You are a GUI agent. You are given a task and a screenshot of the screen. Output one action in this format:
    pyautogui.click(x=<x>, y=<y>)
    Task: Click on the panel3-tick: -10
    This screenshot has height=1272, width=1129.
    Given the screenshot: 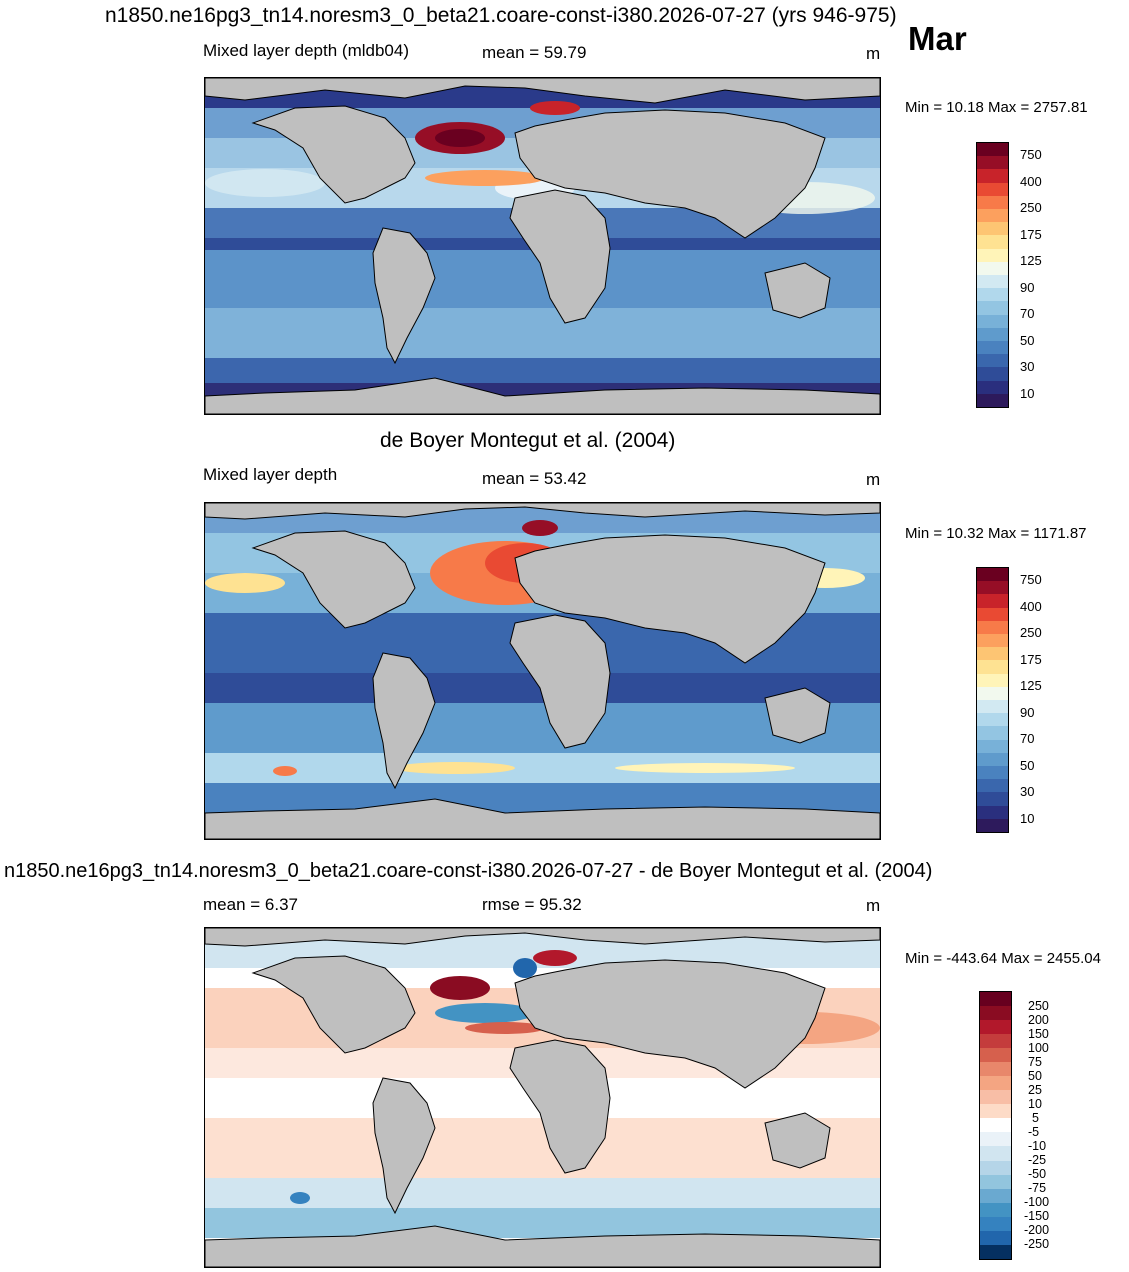 What is the action you would take?
    pyautogui.click(x=1037, y=1146)
    